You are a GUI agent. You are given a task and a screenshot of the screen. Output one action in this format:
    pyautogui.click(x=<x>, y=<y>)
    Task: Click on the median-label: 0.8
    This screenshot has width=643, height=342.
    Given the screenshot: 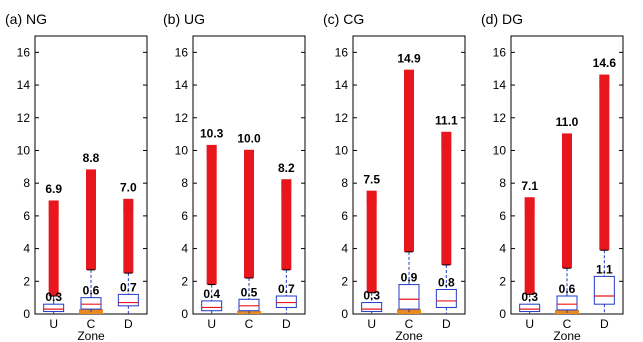 What is the action you would take?
    pyautogui.click(x=446, y=282)
    